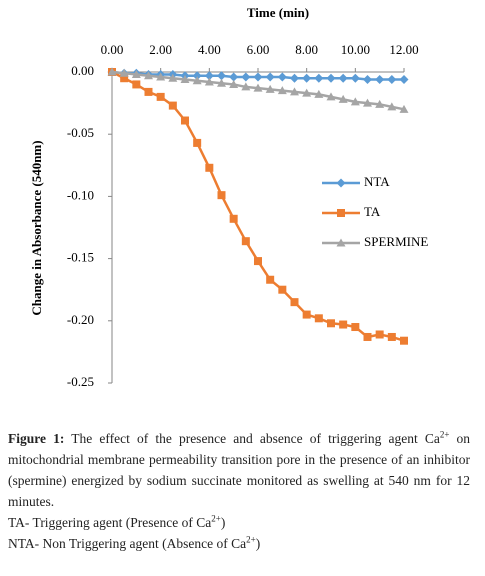 Image resolution: width=485 pixels, height=576 pixels. I want to click on legend-label: SPERMINE, so click(396, 241).